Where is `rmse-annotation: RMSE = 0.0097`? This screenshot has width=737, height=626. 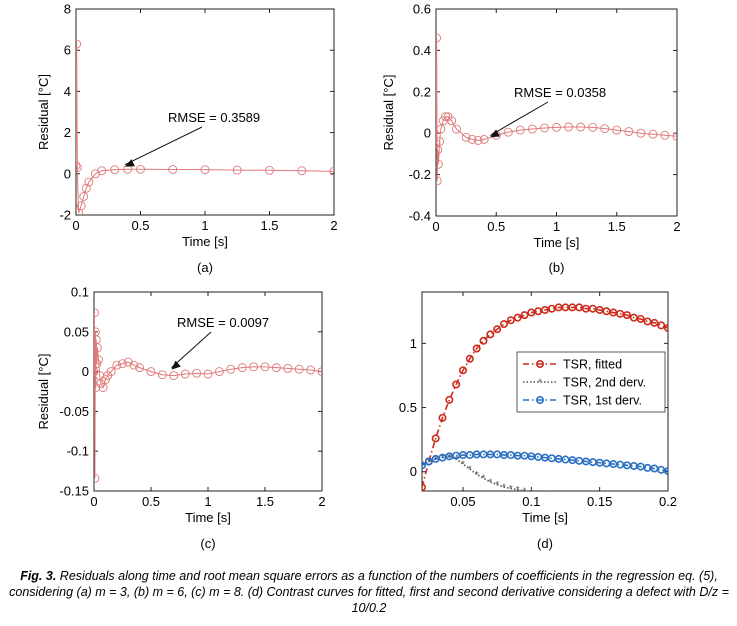
rmse-annotation: RMSE = 0.0097 is located at coordinates (223, 322).